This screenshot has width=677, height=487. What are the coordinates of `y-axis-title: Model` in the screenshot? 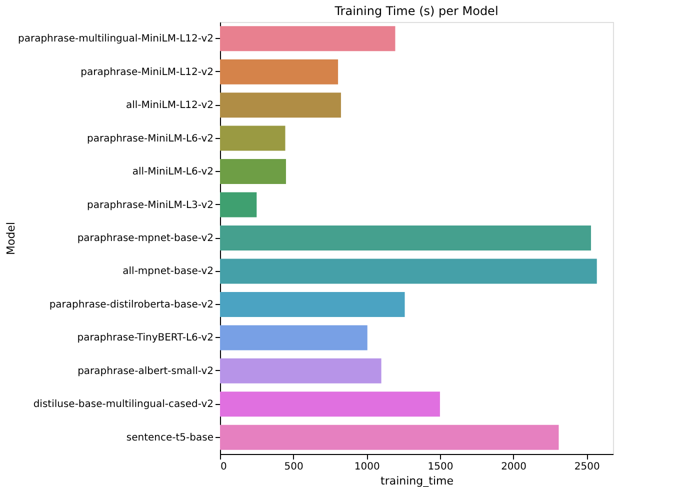 It's located at (11, 239).